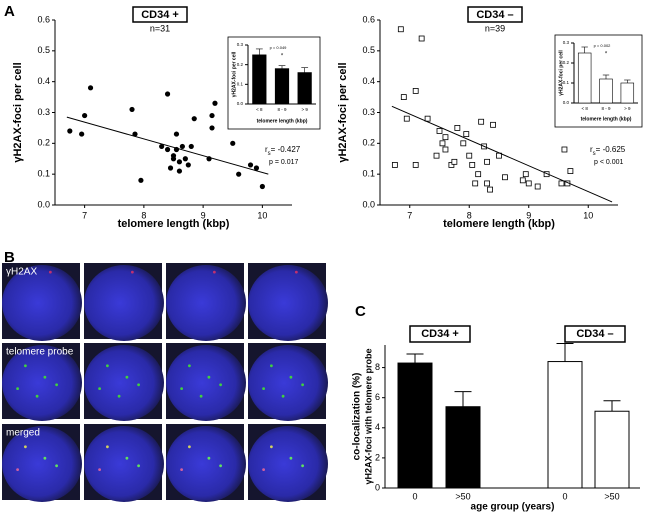  I want to click on chart-title: CD34 +, so click(160, 15).